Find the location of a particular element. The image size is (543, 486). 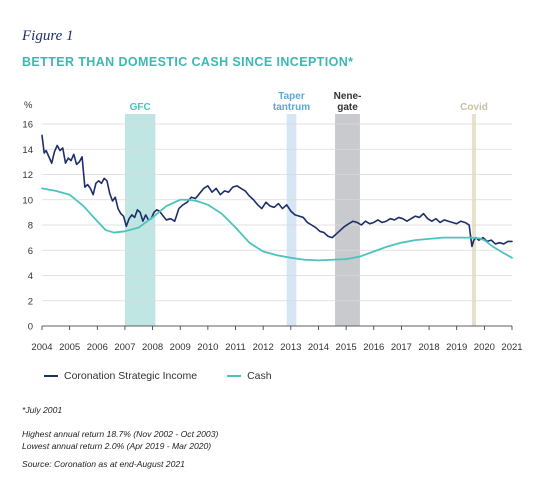

x-tick-label: 2016 is located at coordinates (373, 347).